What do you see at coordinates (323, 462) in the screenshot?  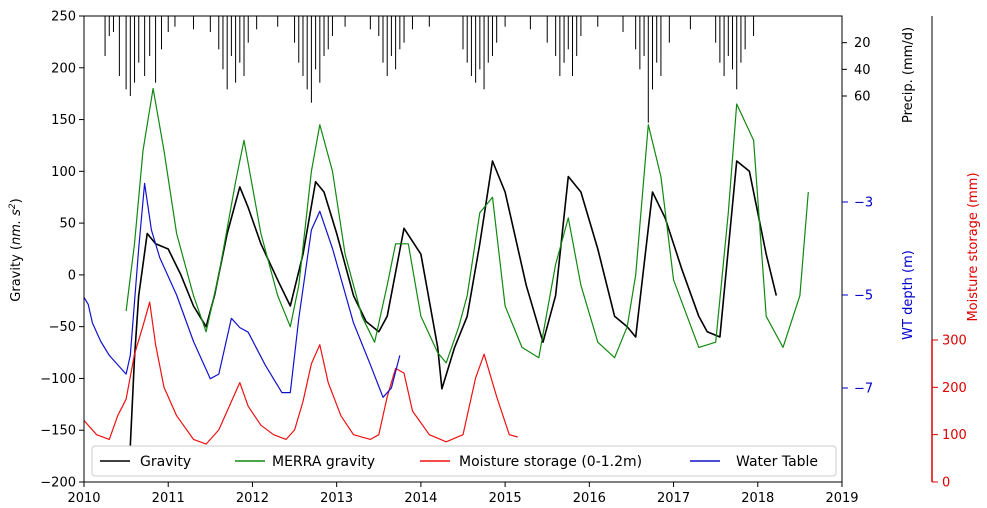 I see `legend-label-merra: MERRA gravity` at bounding box center [323, 462].